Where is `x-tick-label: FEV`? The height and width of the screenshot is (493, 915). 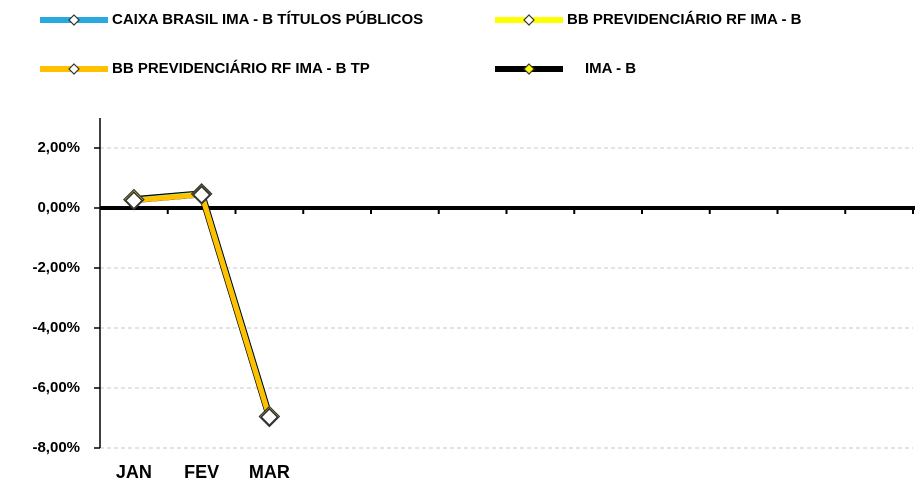 x-tick-label: FEV is located at coordinates (201, 472).